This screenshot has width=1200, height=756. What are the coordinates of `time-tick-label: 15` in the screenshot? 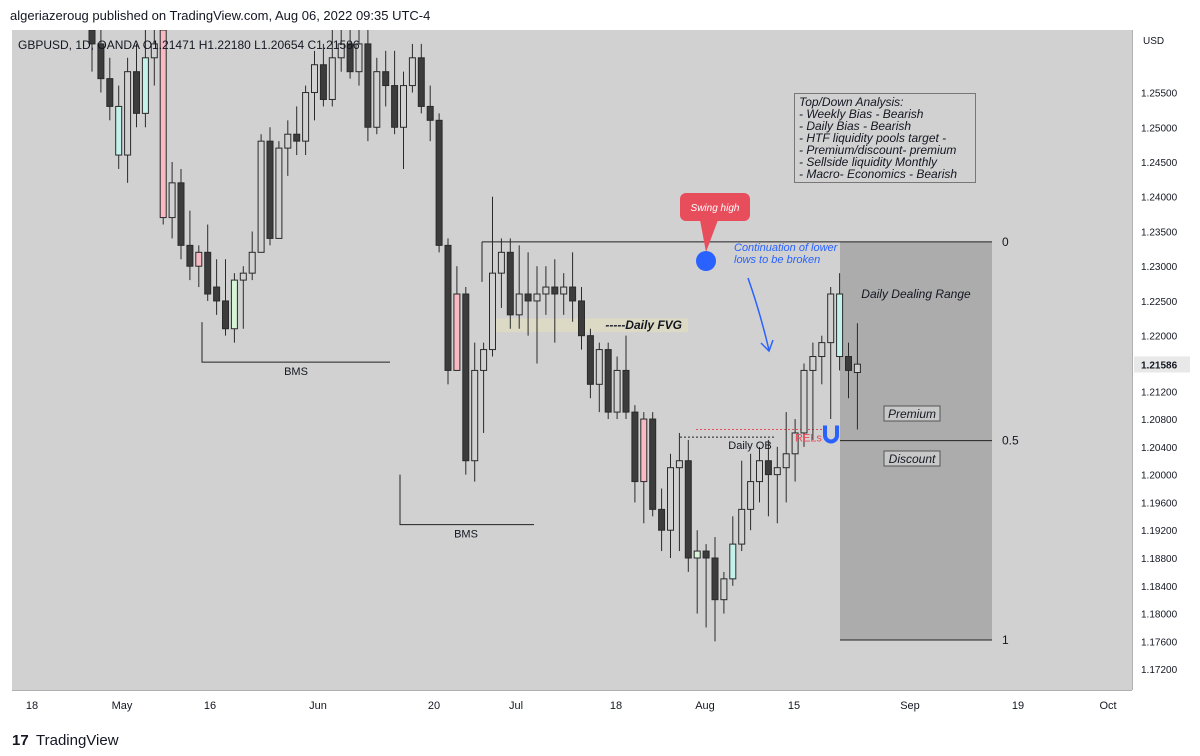 It's located at (794, 706).